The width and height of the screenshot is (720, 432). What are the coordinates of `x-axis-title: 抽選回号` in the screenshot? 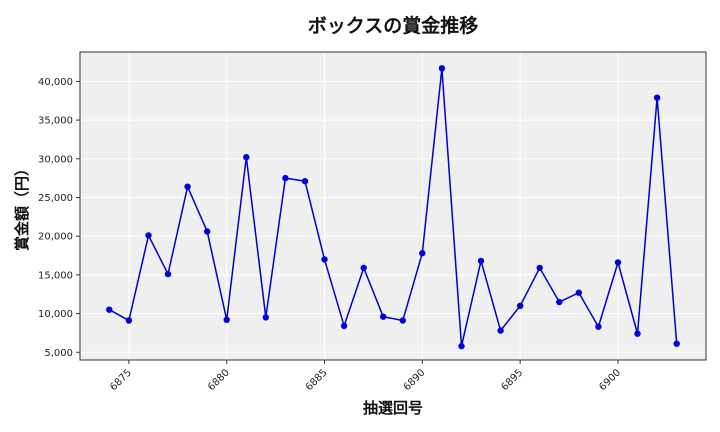 It's located at (393, 408).